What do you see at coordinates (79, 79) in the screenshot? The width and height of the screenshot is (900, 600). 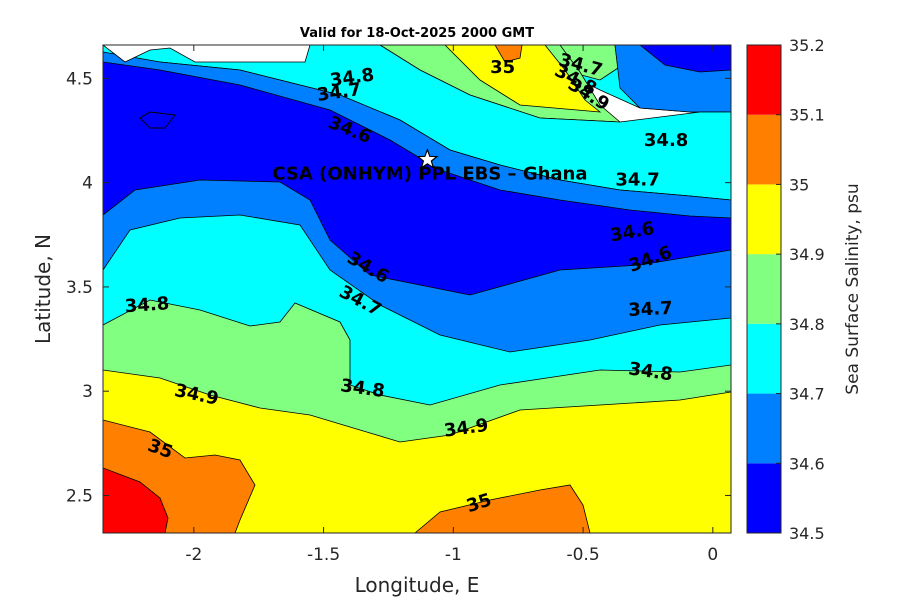 I see `y-tick-label: 4.5` at bounding box center [79, 79].